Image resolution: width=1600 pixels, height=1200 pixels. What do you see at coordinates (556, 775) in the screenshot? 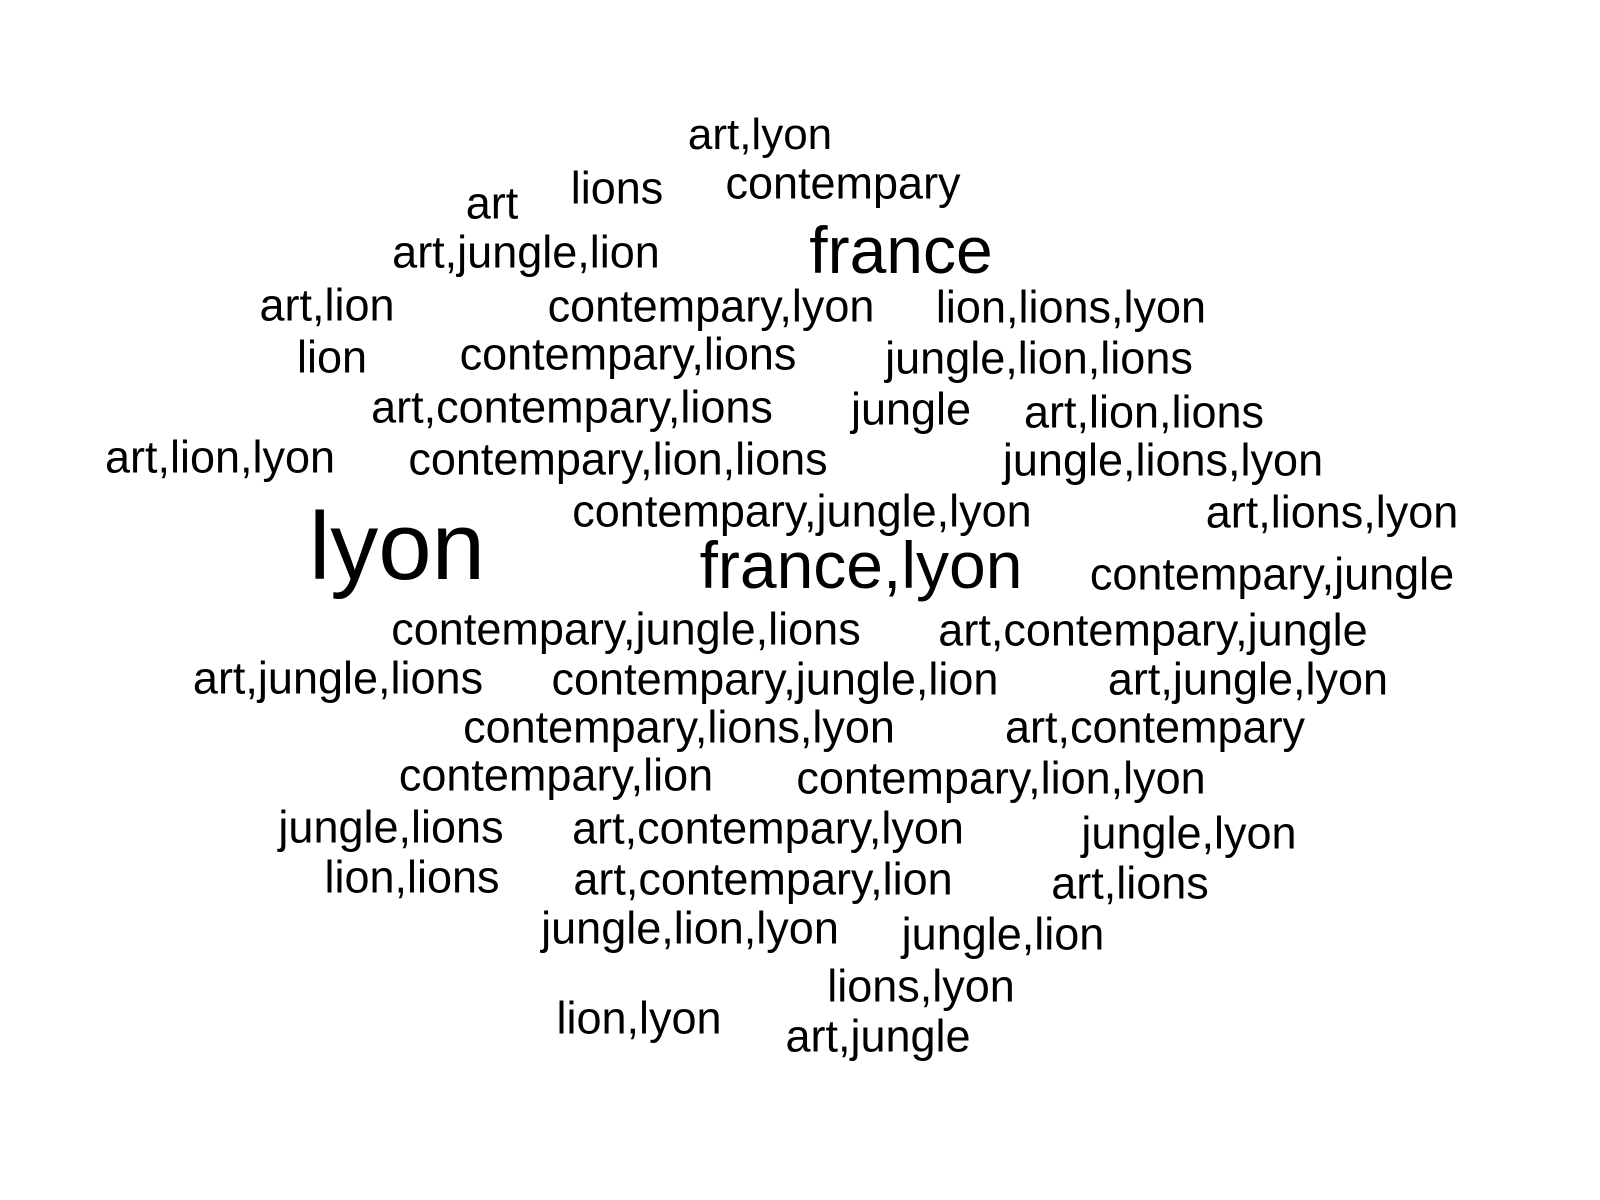
I see `word-contempary-lion: contempary,lion` at bounding box center [556, 775].